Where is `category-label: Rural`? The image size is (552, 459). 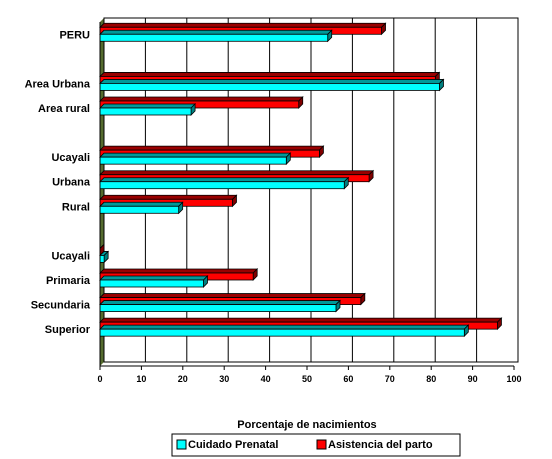
category-label: Rural is located at coordinates (76, 207).